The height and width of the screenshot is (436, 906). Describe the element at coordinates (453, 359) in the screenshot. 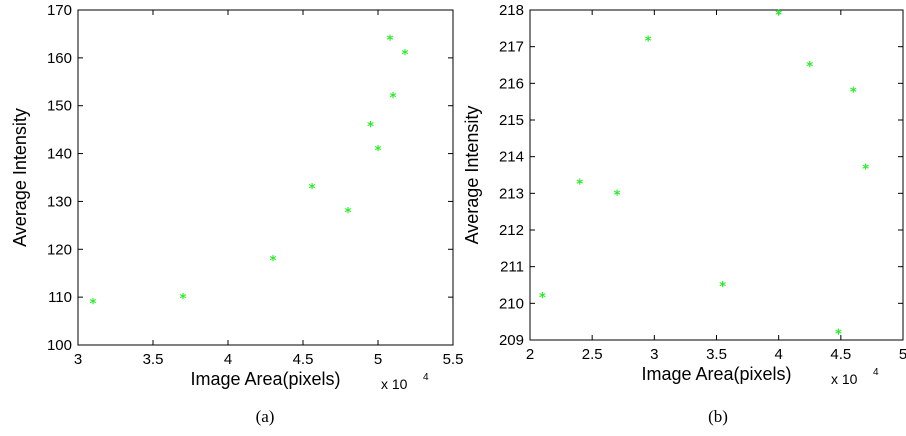

I see `left-xtick-label: 5.5` at that location.